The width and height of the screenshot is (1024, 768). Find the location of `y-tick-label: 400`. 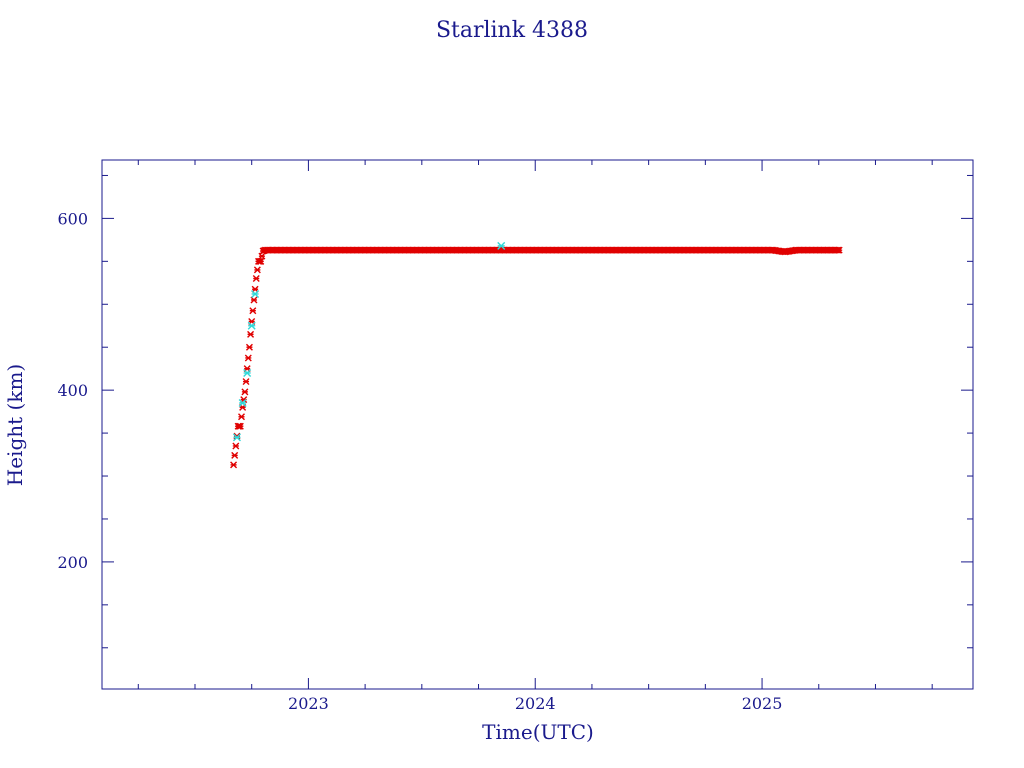

y-tick-label: 400 is located at coordinates (72, 390).